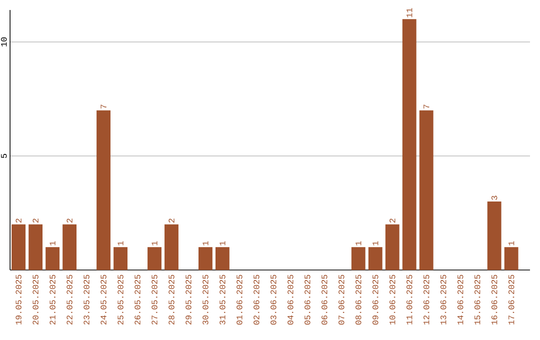  Describe the element at coordinates (443, 299) in the screenshot. I see `x-tick-label: 13.06.2025` at that location.